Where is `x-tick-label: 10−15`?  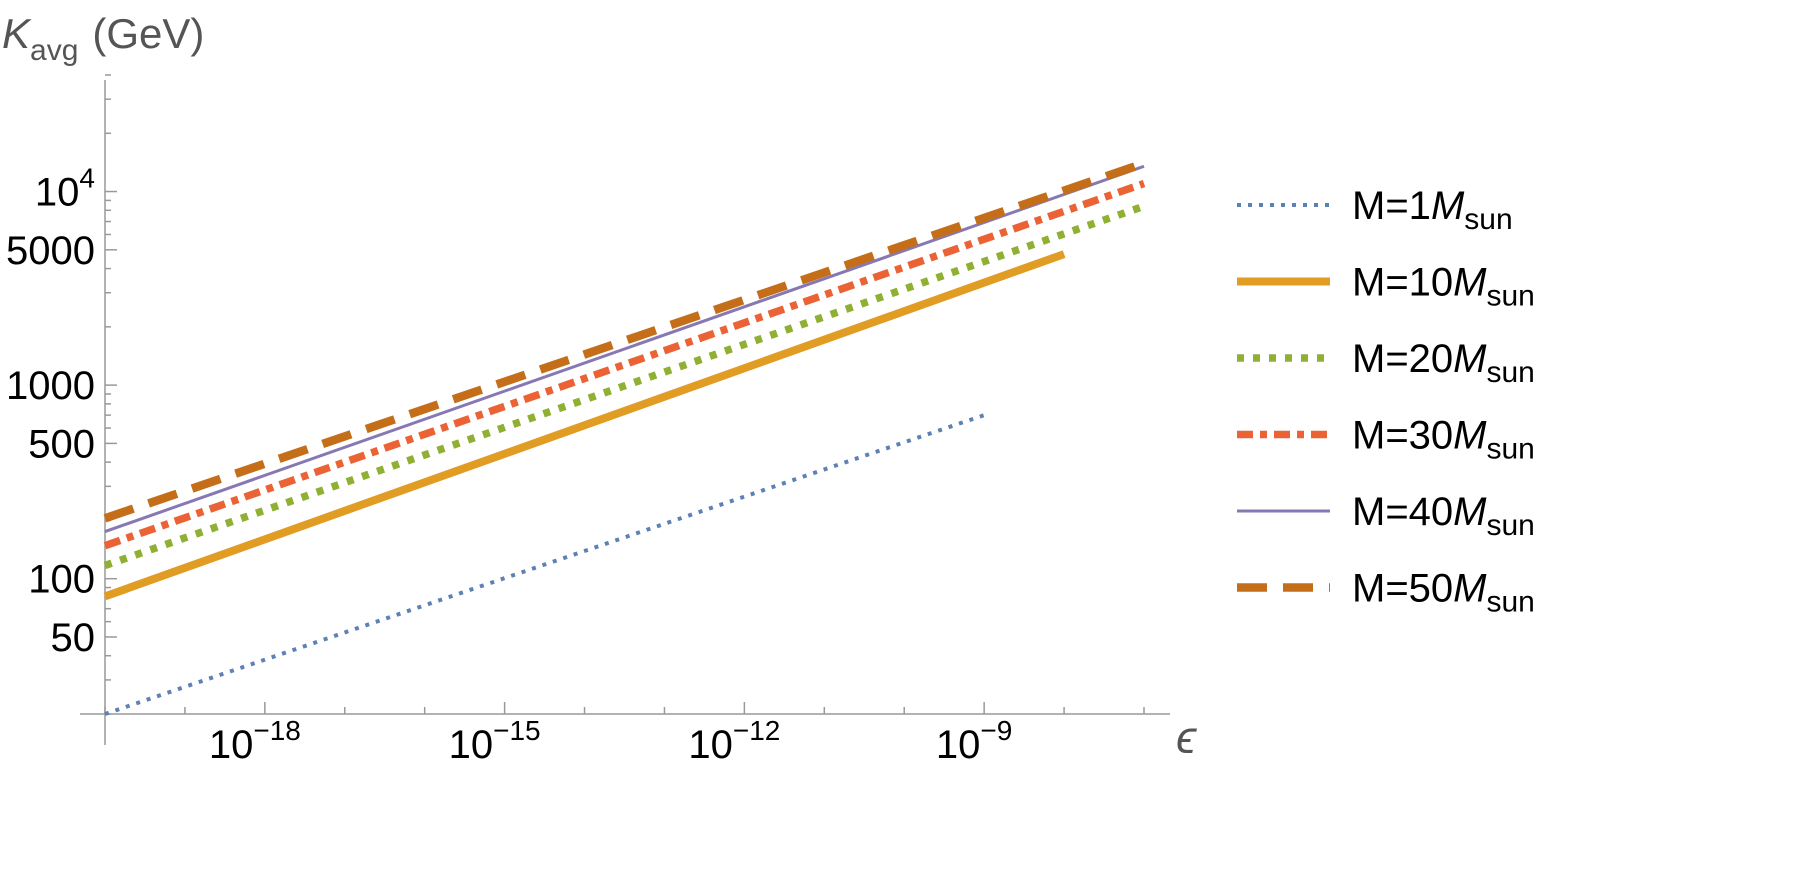 x-tick-label: 10−15 is located at coordinates (495, 741).